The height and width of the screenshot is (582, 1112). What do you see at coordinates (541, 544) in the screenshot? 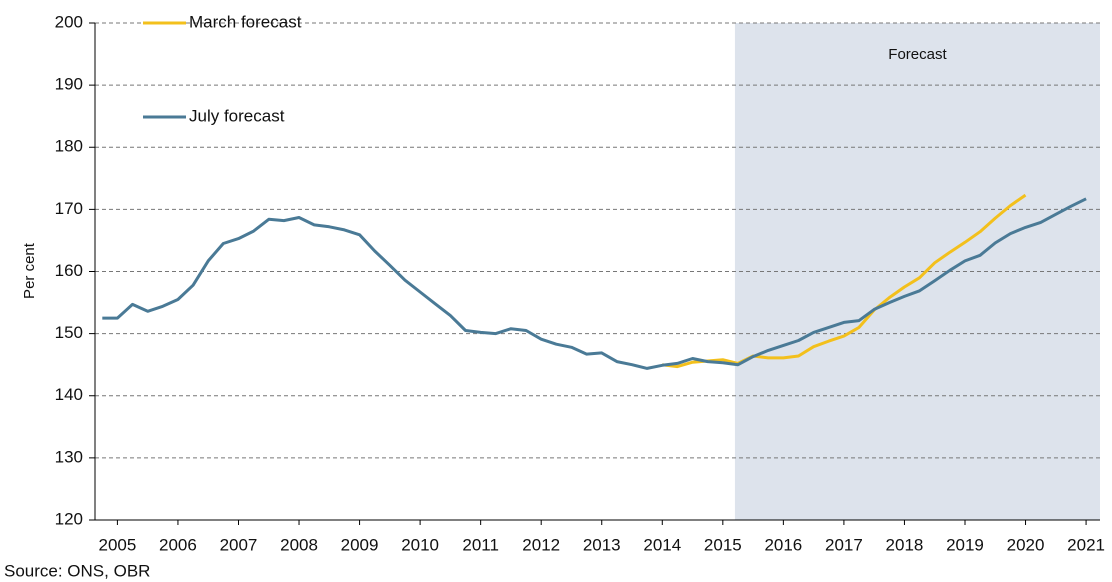
I see `x-tick-label: 2012` at bounding box center [541, 544].